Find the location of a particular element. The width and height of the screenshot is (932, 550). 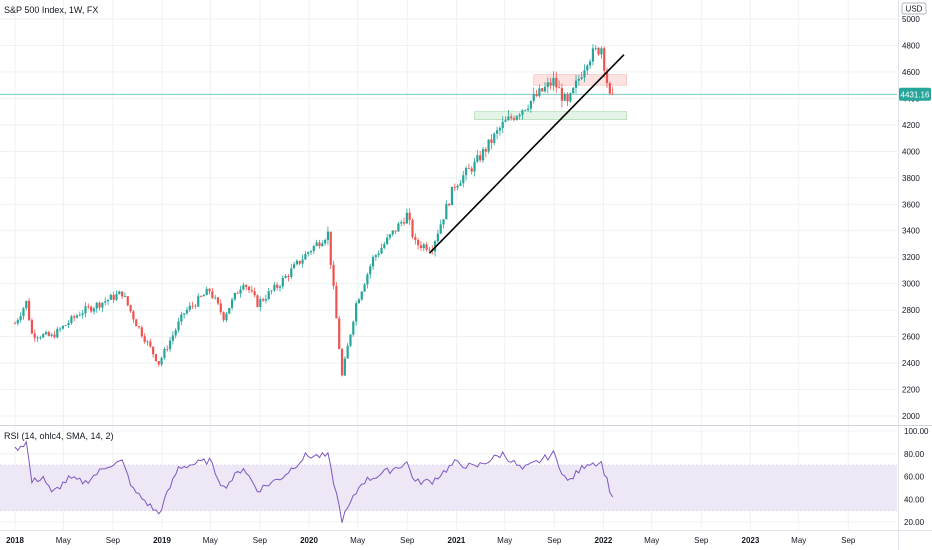

price-tick-label: 4800 is located at coordinates (911, 45).